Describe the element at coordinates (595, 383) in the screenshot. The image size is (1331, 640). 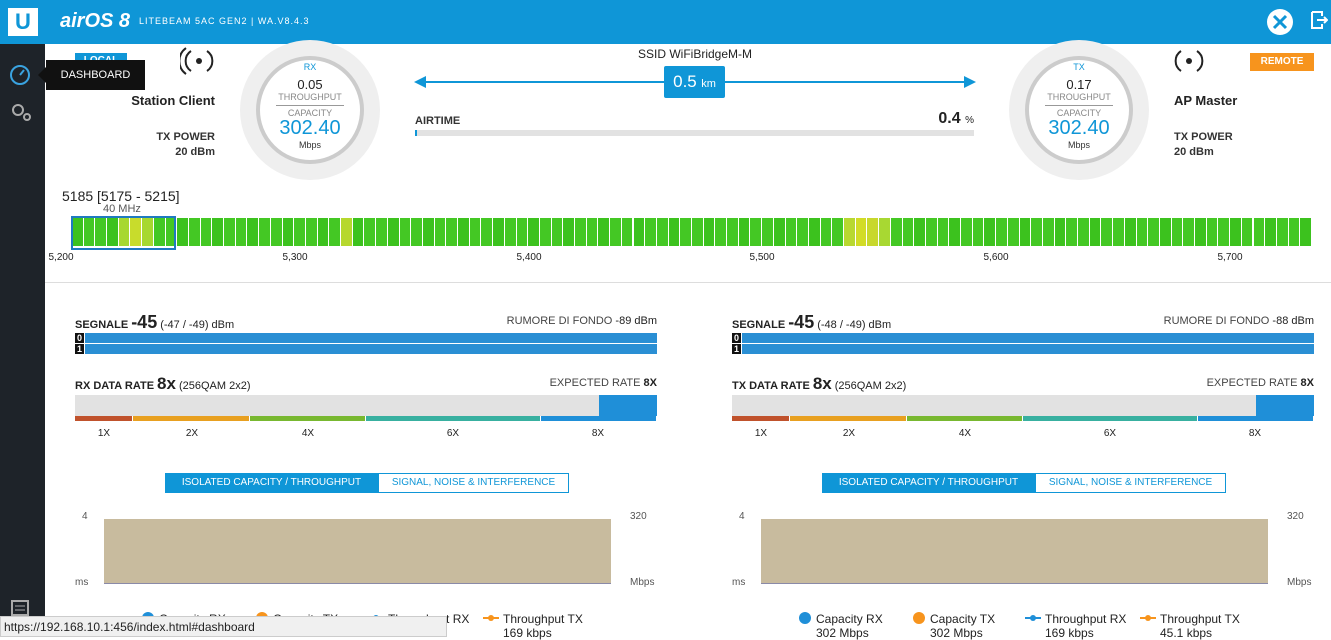
I see `expected-label: EXPECTED RATE` at that location.